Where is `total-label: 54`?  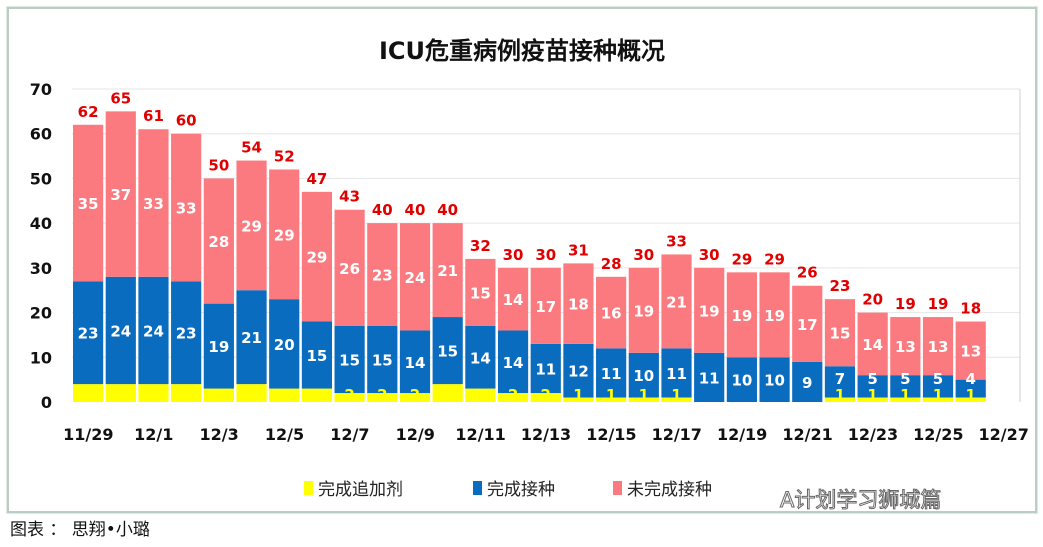 total-label: 54 is located at coordinates (251, 148).